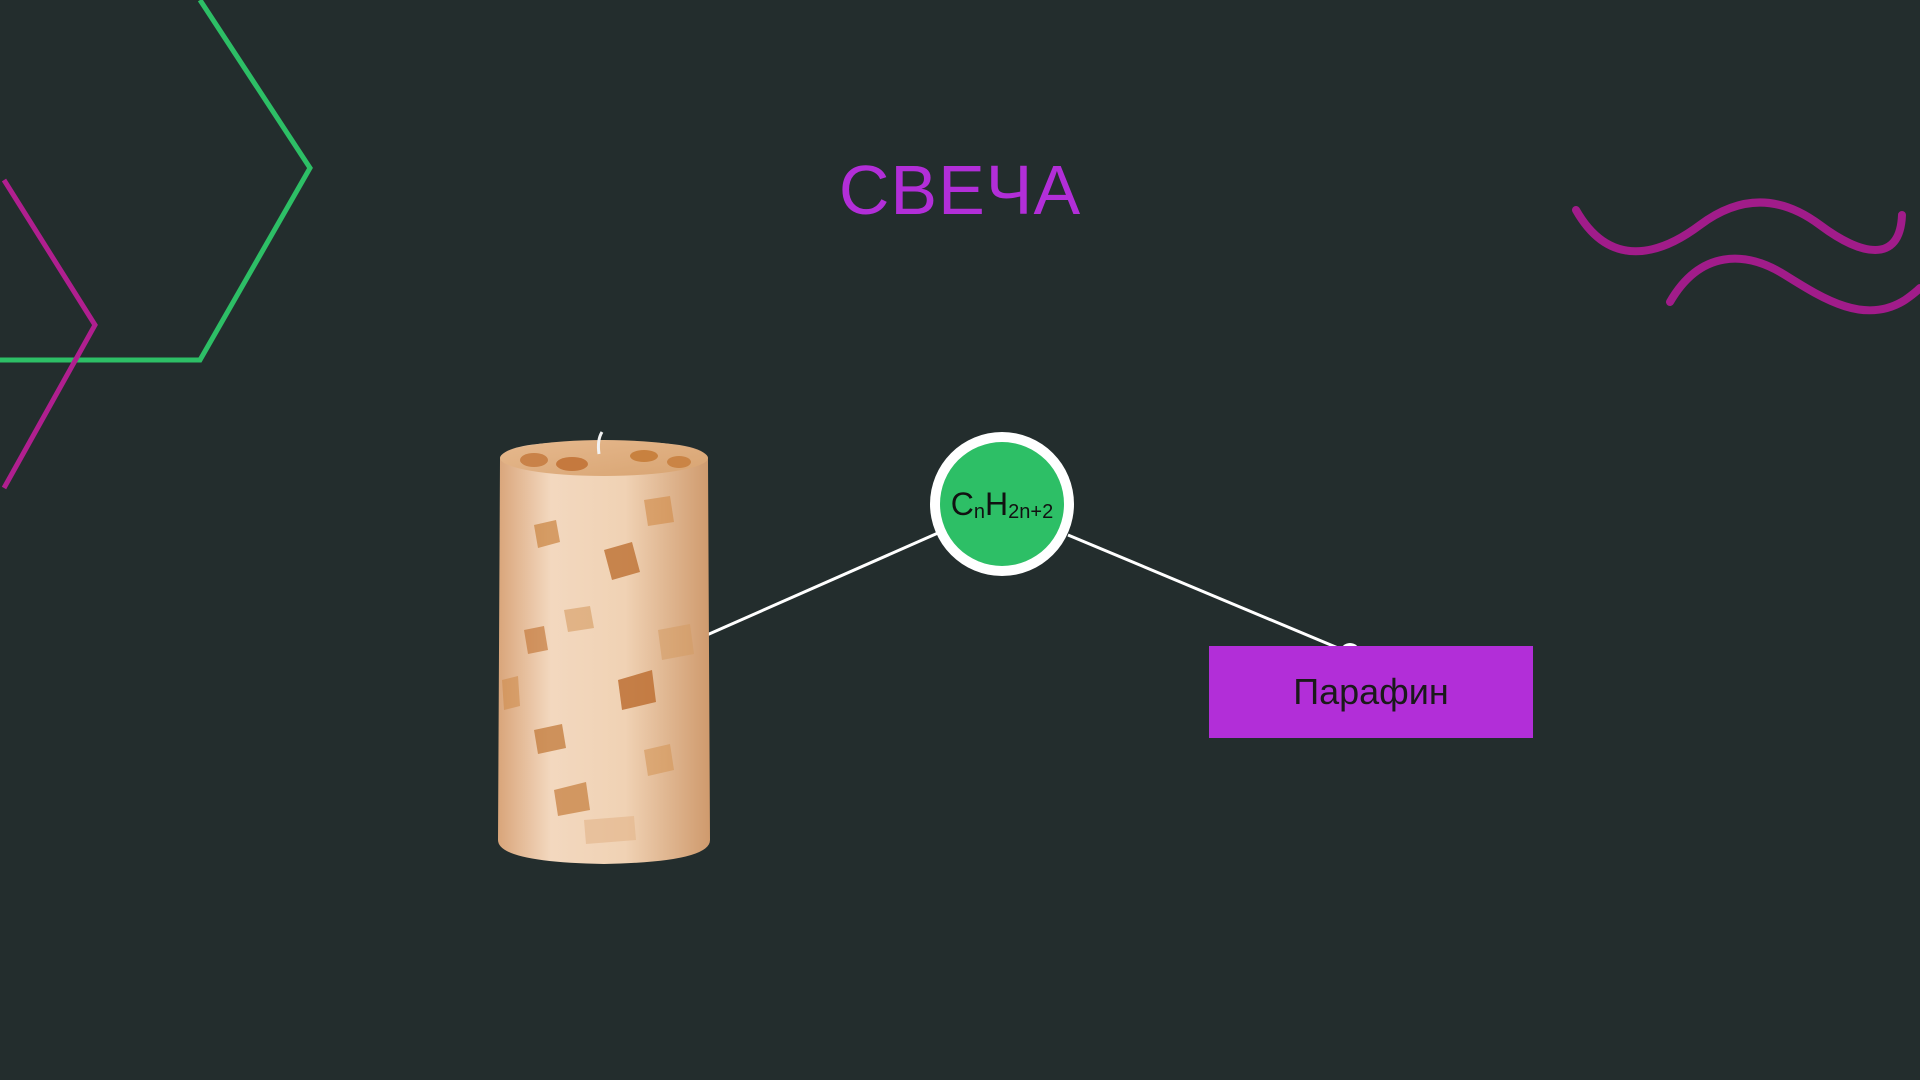 The height and width of the screenshot is (1080, 1920). I want to click on candle-illustration, so click(604, 650).